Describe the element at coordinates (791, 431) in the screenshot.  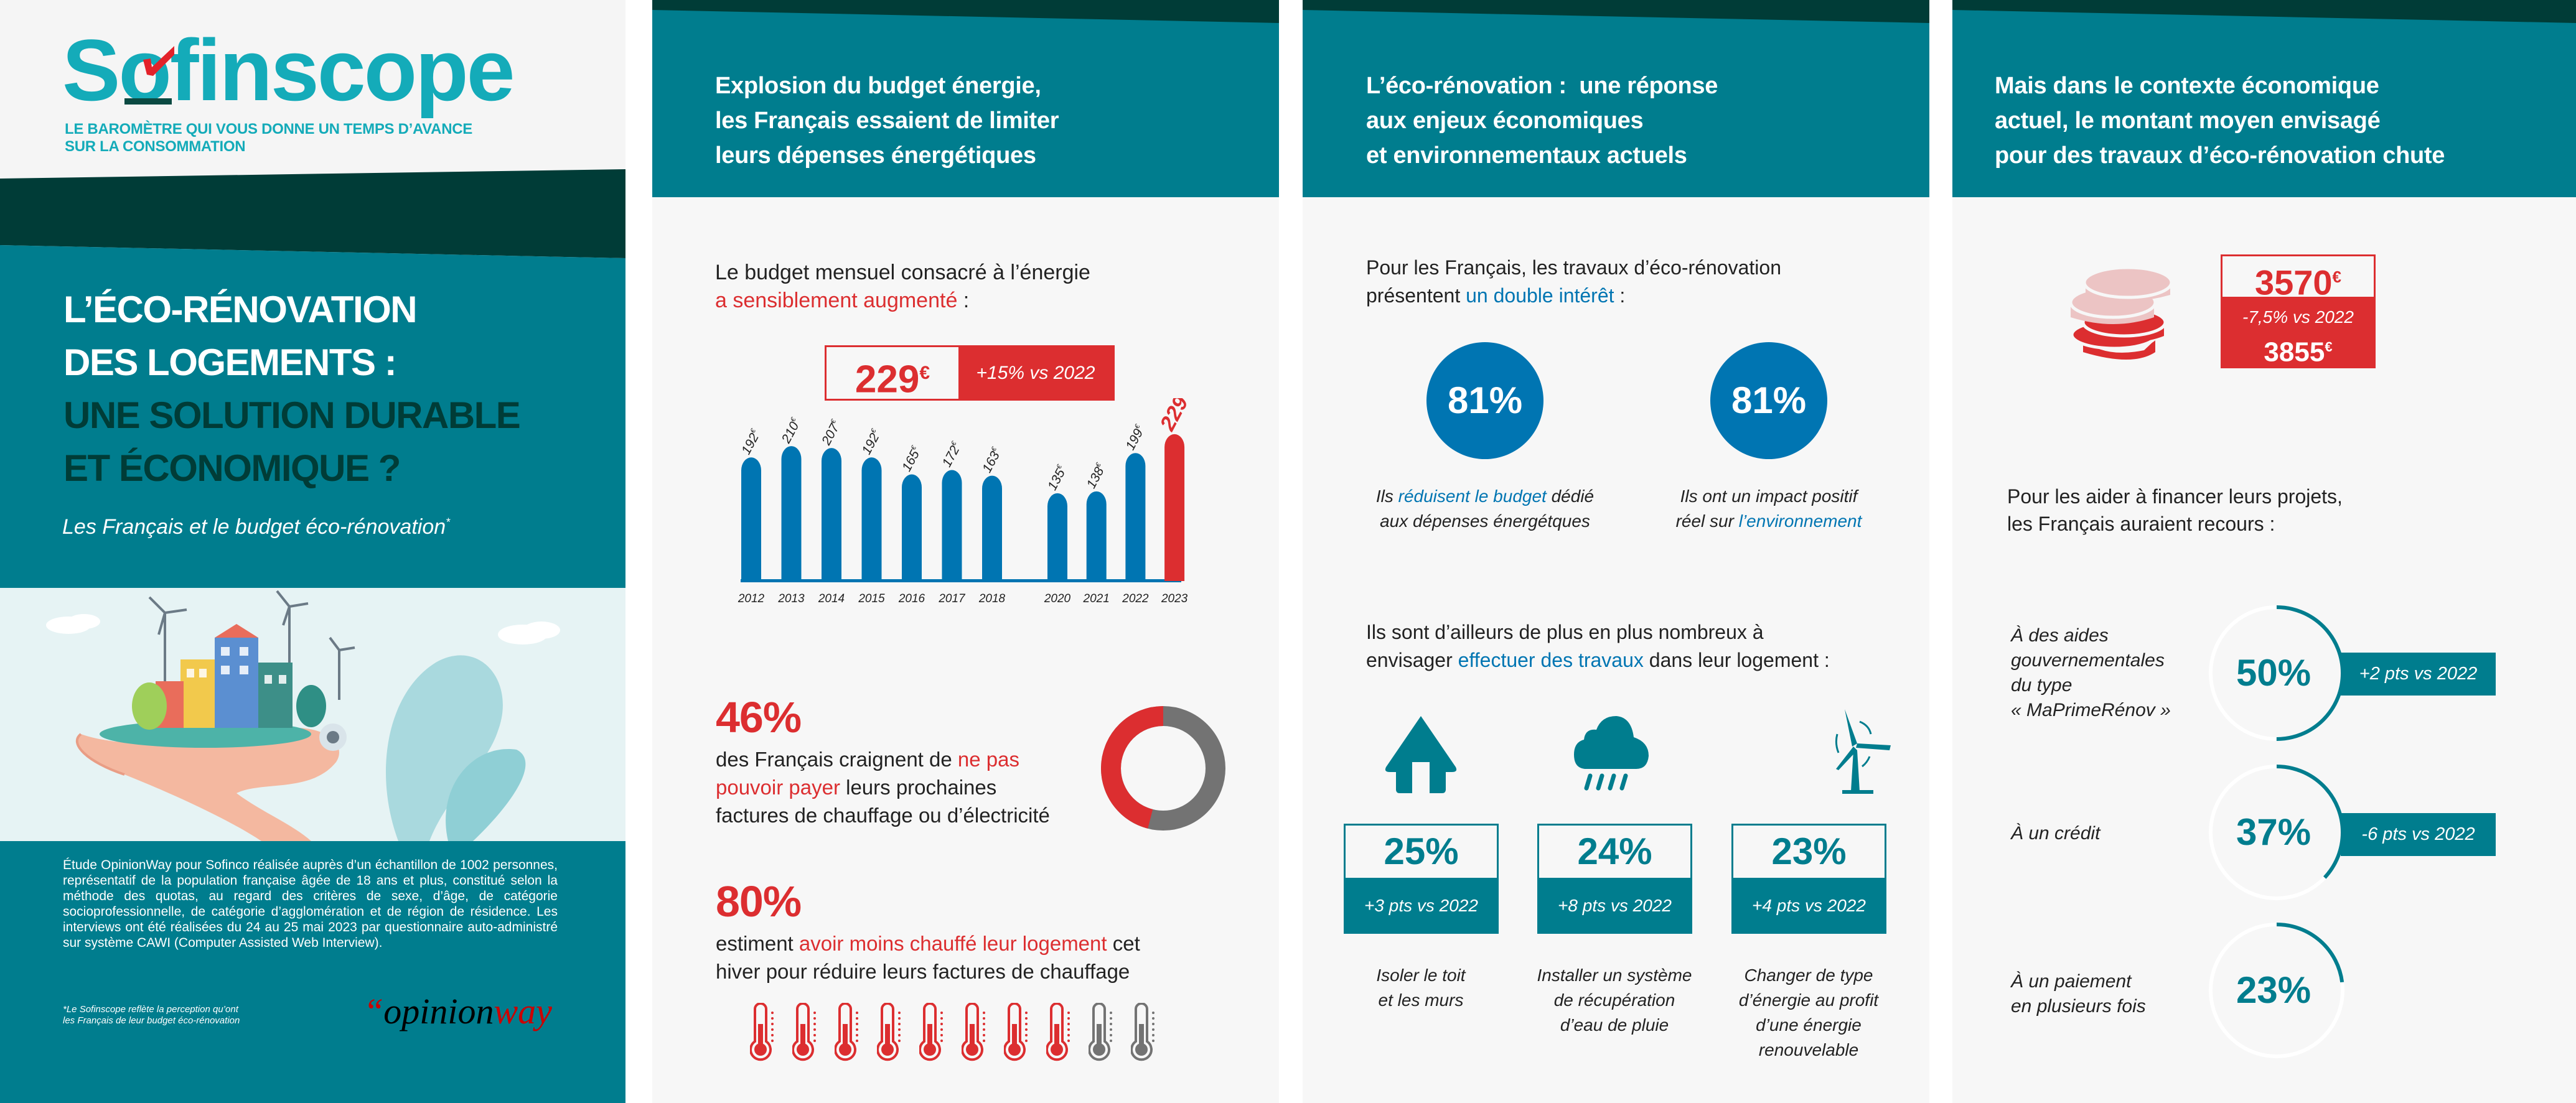
I see `bar-value-label: 210€` at that location.